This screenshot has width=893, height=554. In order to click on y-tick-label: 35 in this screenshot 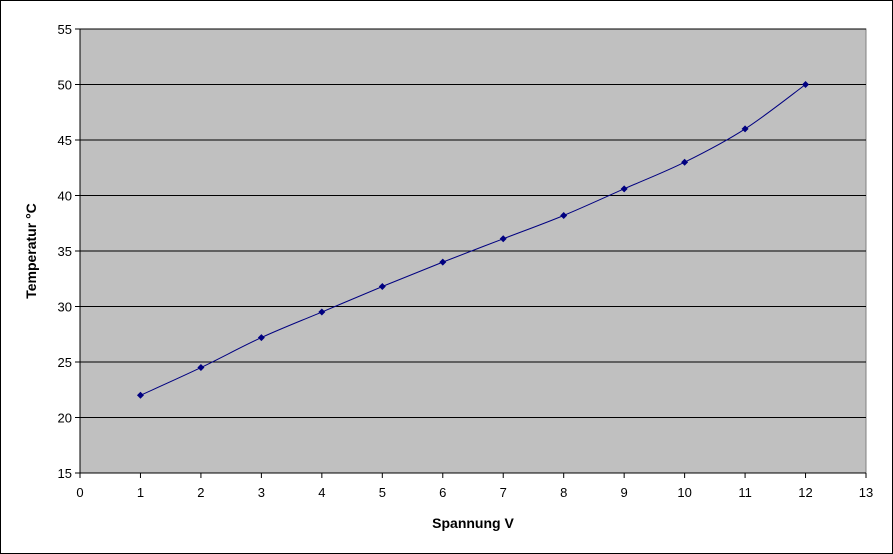, I will do `click(65, 251)`.